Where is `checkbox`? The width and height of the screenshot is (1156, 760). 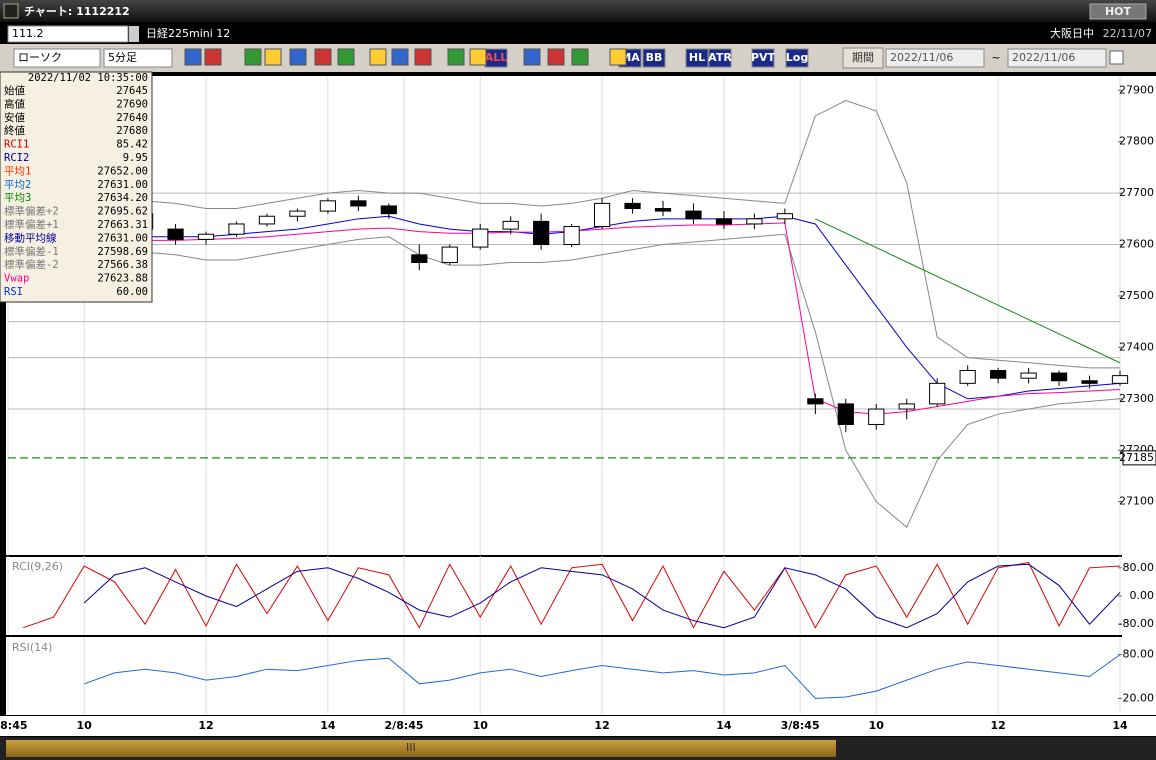
checkbox is located at coordinates (1116, 57).